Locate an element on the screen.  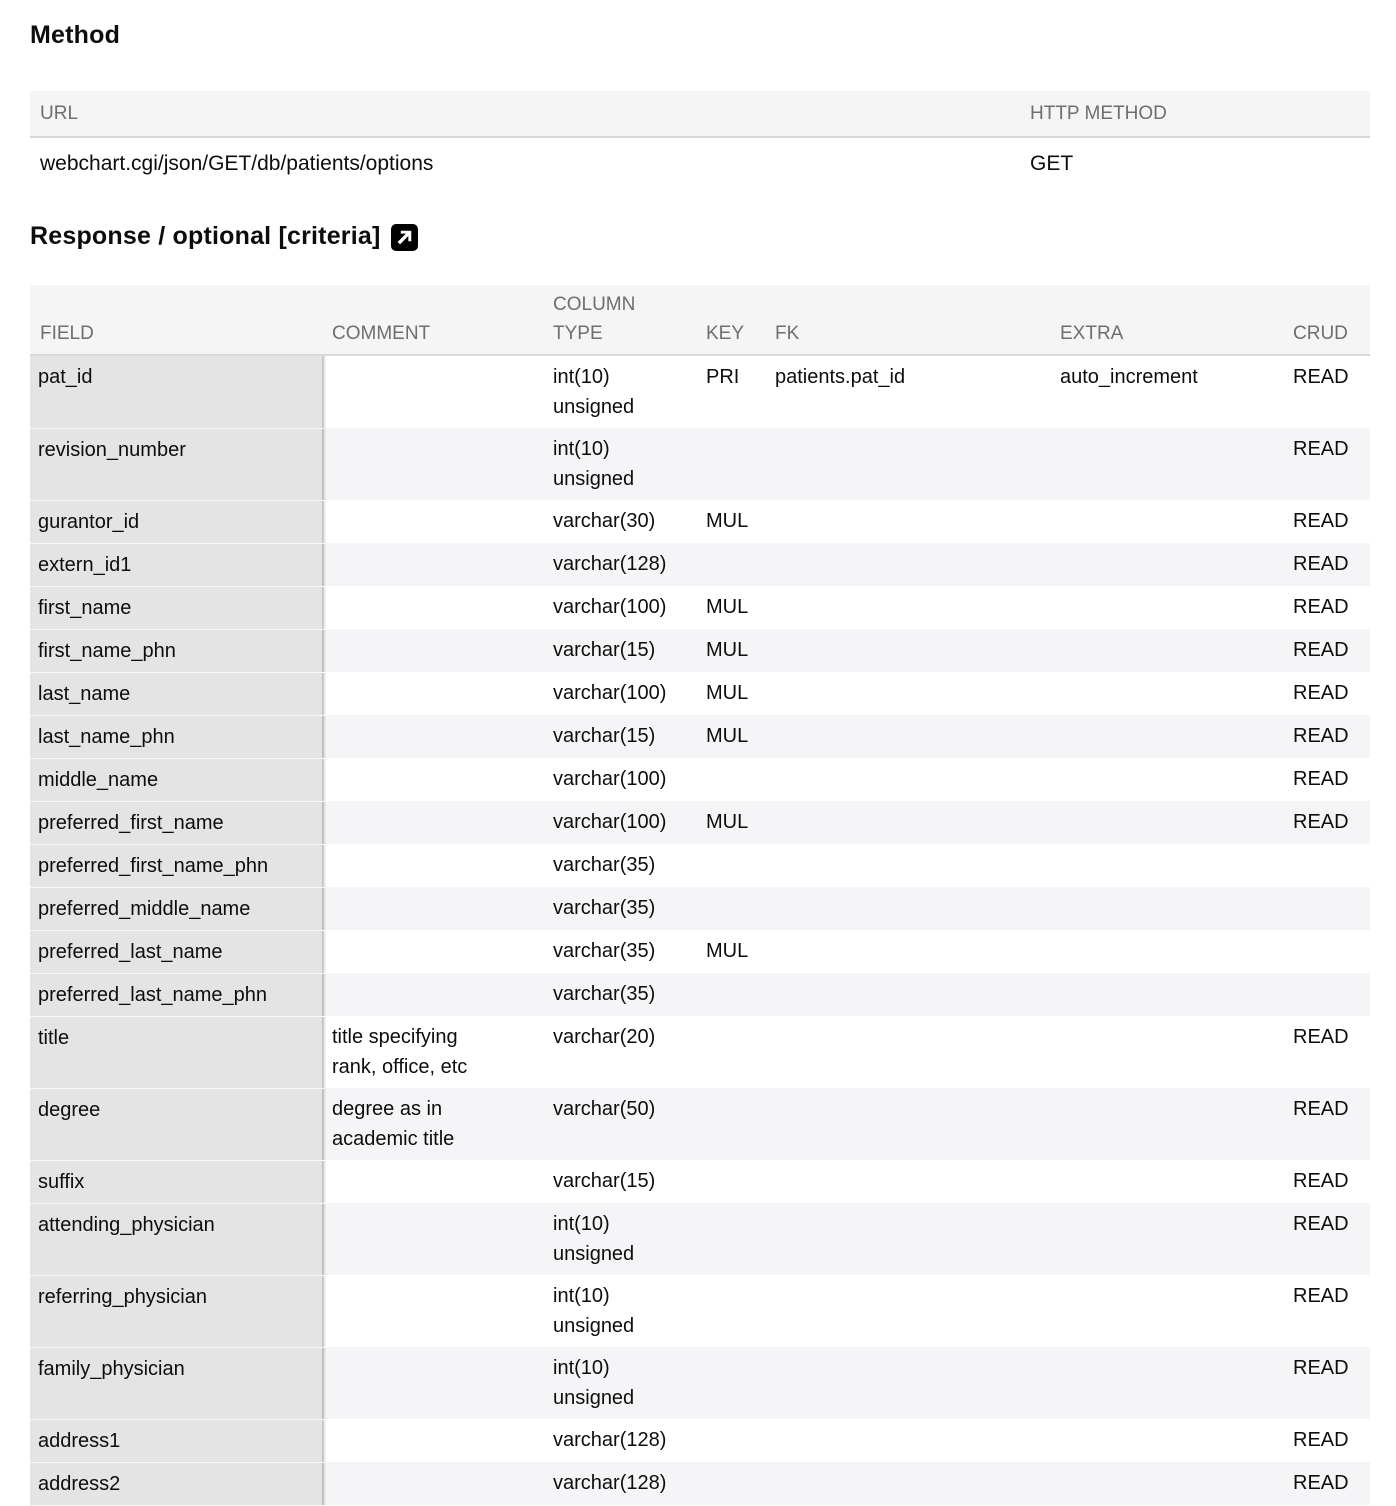
cell-field: last_name is located at coordinates (178, 693).